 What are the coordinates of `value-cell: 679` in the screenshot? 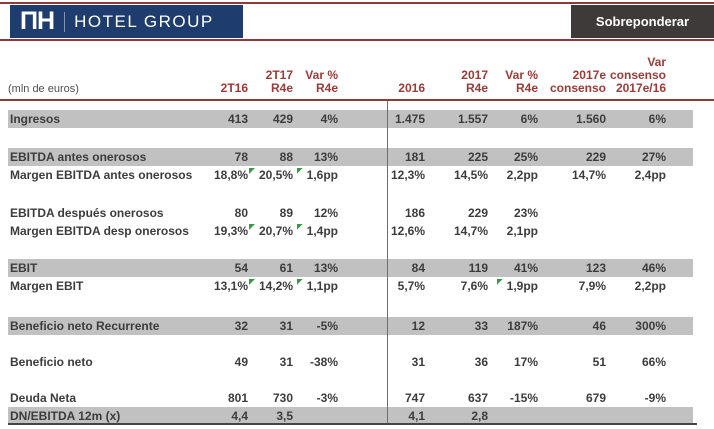 It's located at (574, 398).